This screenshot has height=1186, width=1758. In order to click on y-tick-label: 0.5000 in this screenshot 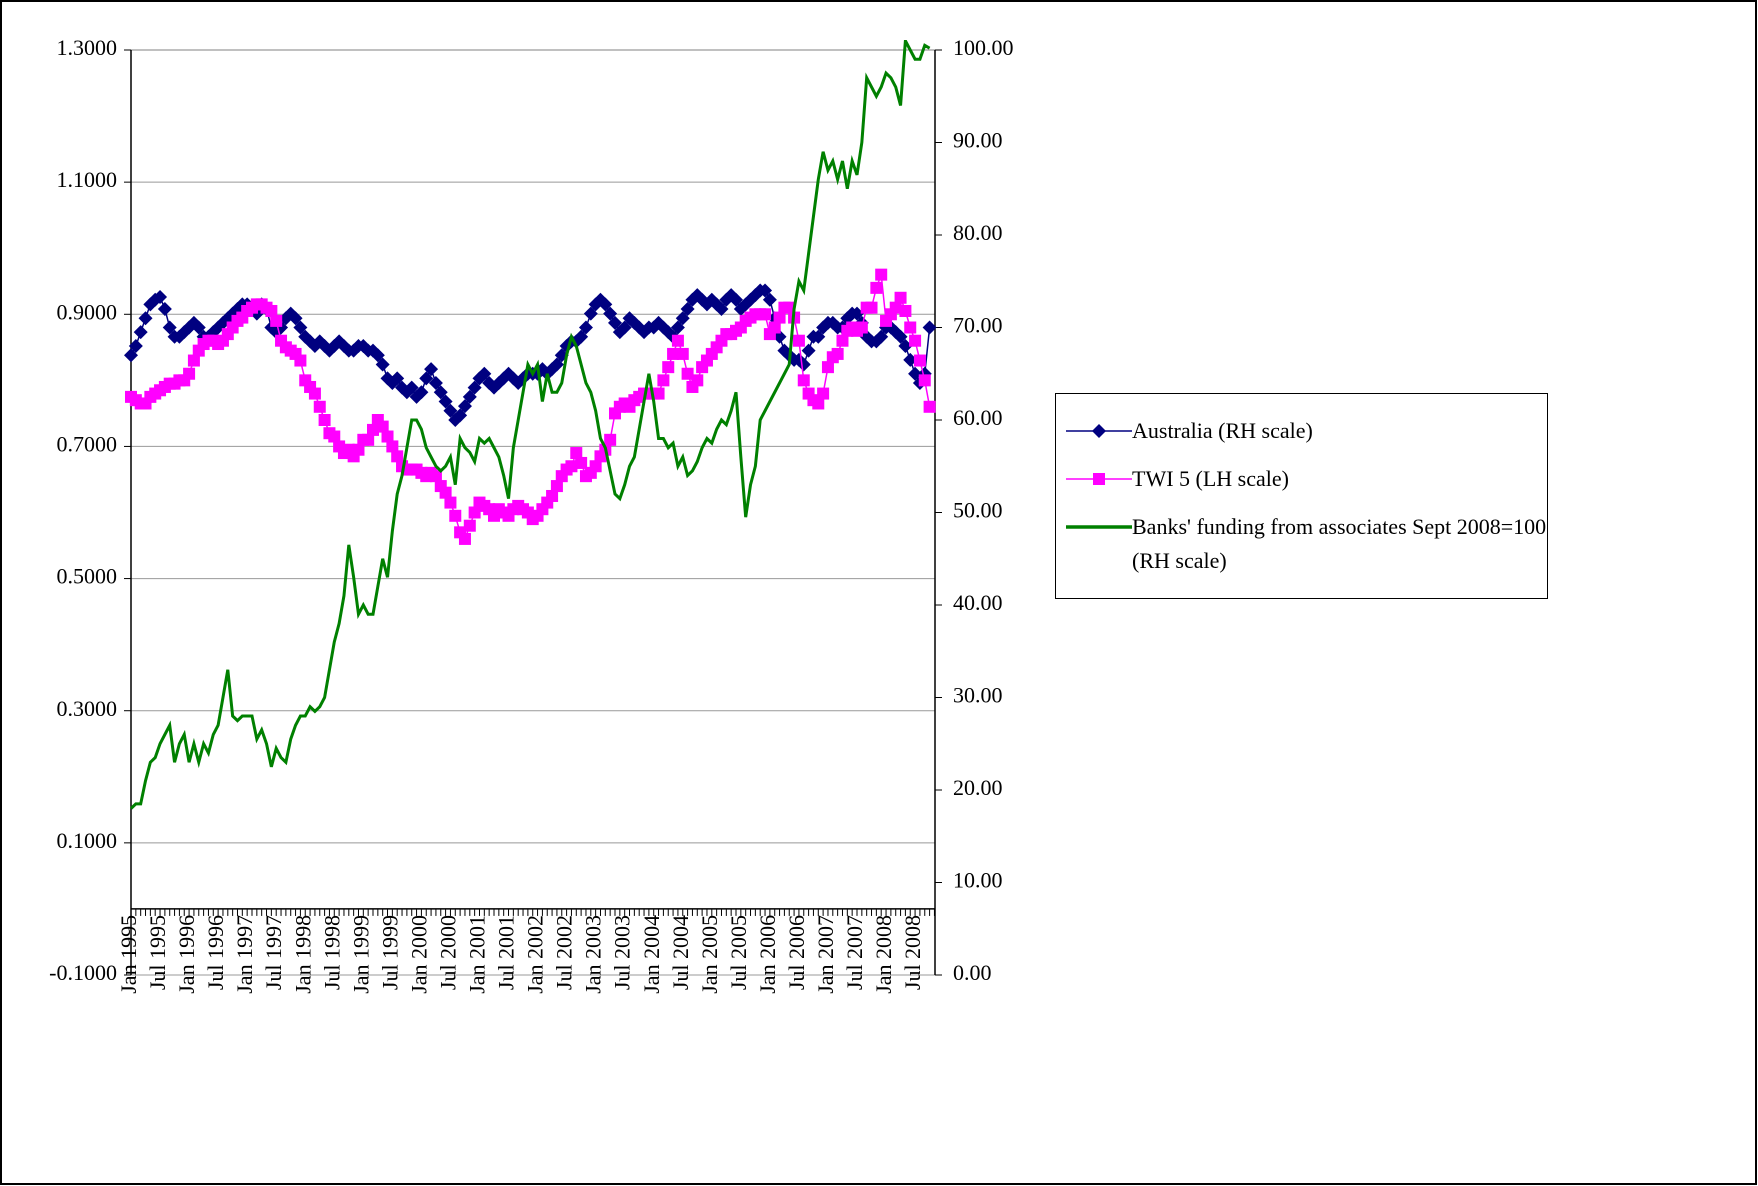, I will do `click(87, 576)`.